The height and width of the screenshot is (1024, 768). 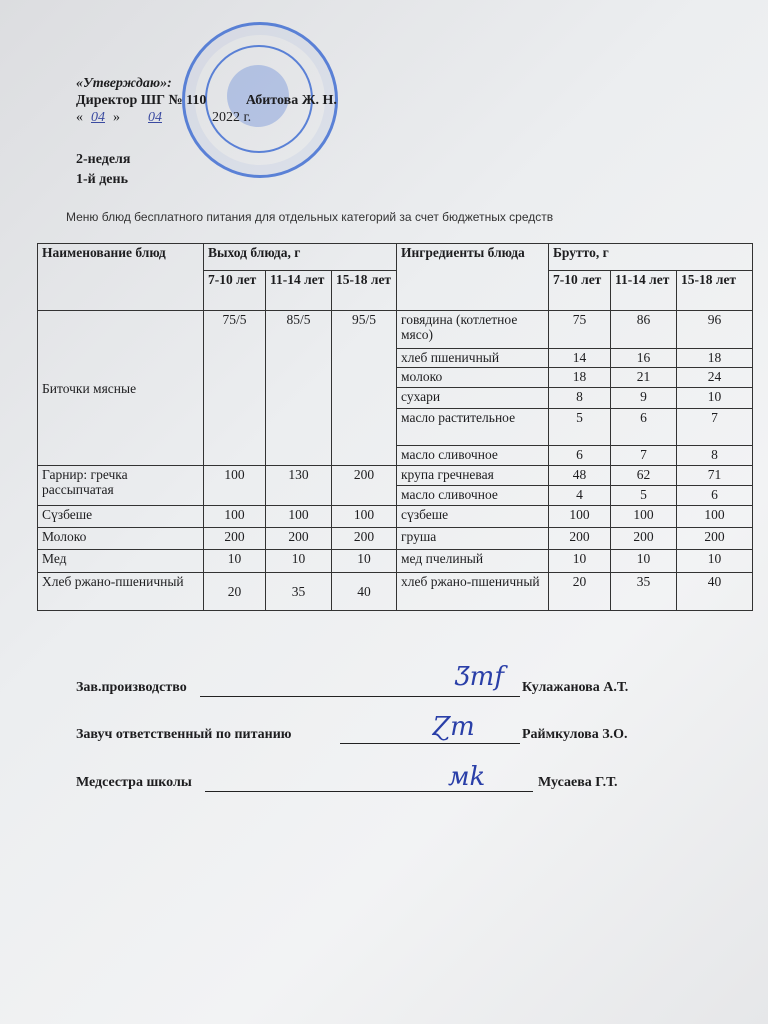 What do you see at coordinates (579, 475) in the screenshot?
I see `ingredient-brutto: 48` at bounding box center [579, 475].